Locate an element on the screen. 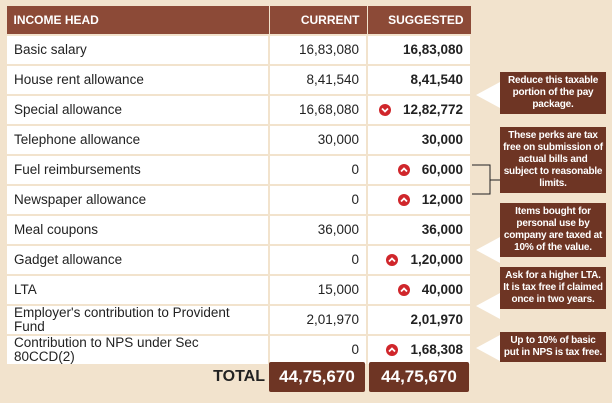 This screenshot has height=403, width=612. suggested-value-text: 8,41,540 is located at coordinates (436, 79).